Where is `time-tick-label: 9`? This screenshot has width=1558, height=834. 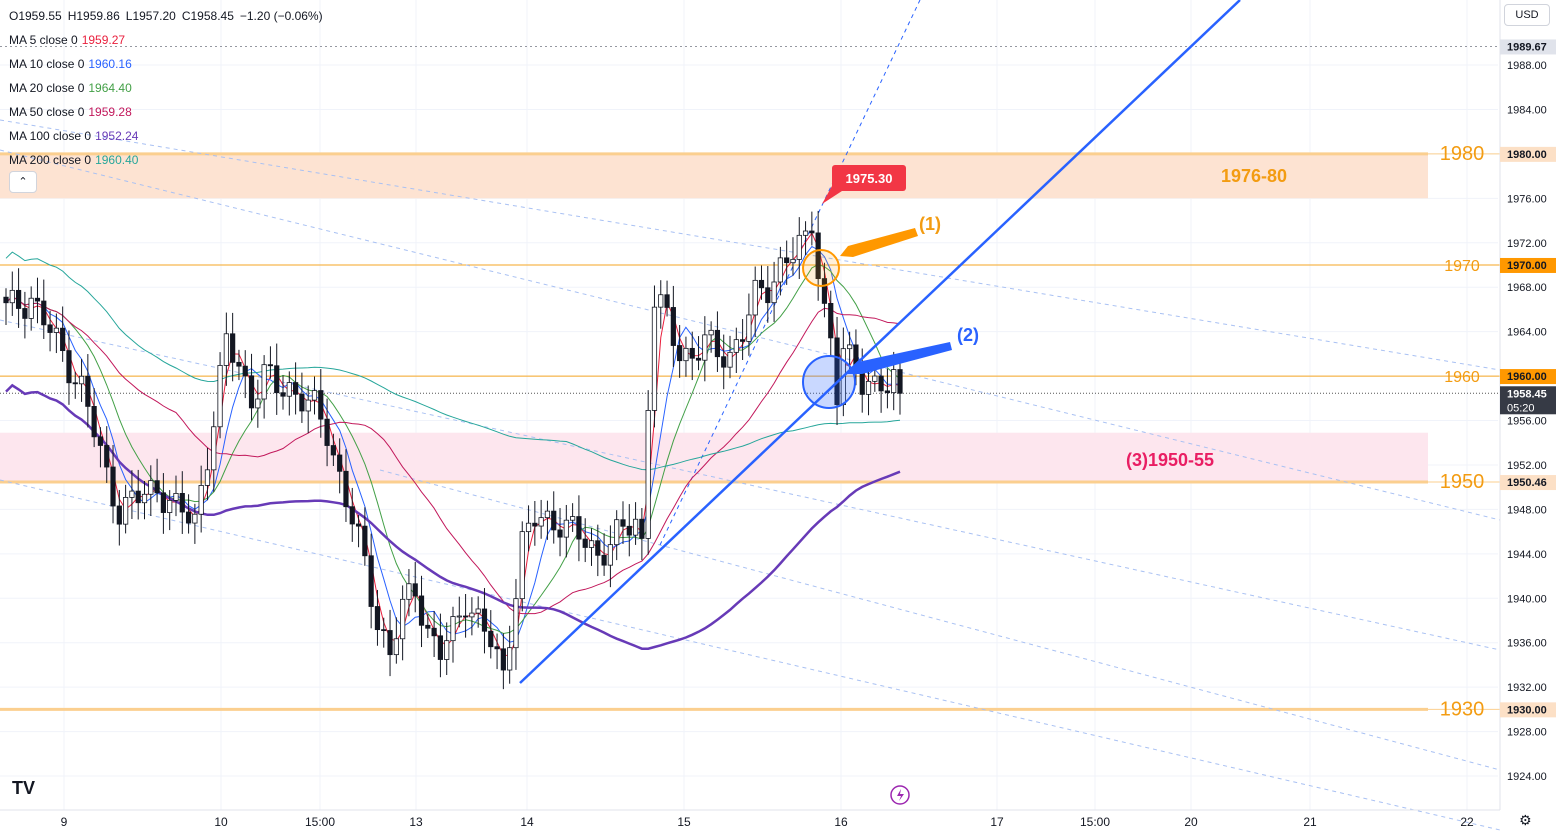 time-tick-label: 9 is located at coordinates (64, 822).